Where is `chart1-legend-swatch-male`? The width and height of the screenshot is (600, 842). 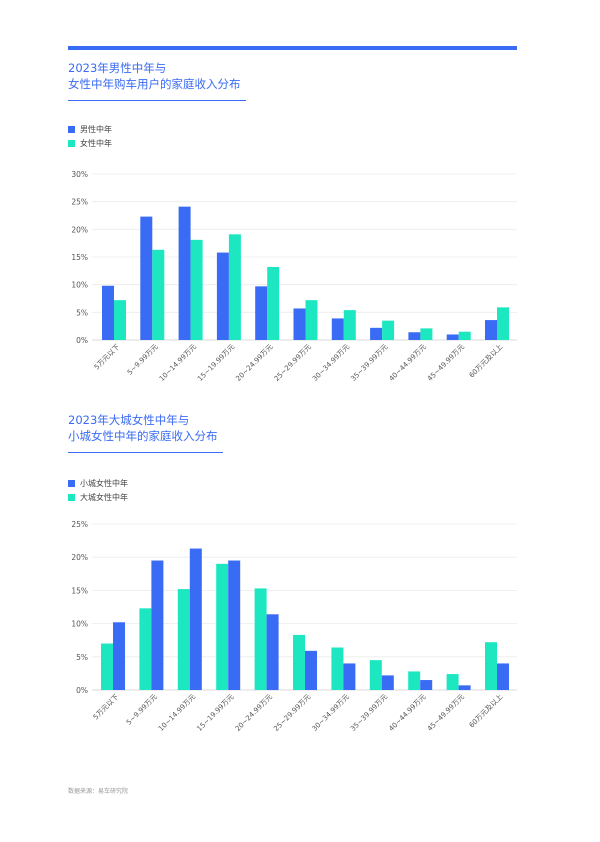 chart1-legend-swatch-male is located at coordinates (71, 129).